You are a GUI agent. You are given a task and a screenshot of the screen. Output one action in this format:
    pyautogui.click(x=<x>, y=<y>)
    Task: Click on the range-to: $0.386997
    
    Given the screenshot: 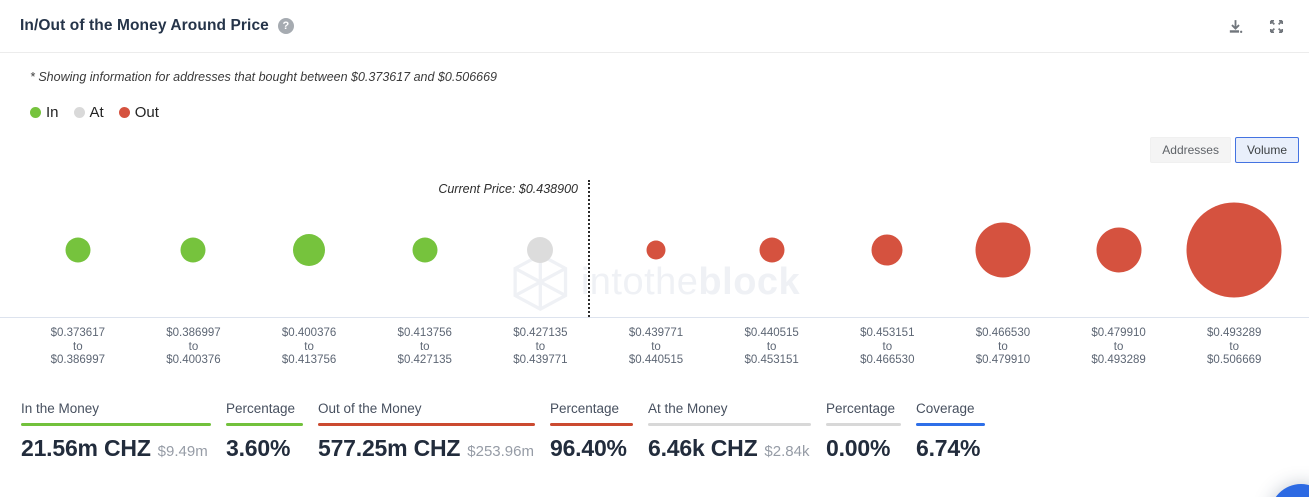 What is the action you would take?
    pyautogui.click(x=77, y=360)
    